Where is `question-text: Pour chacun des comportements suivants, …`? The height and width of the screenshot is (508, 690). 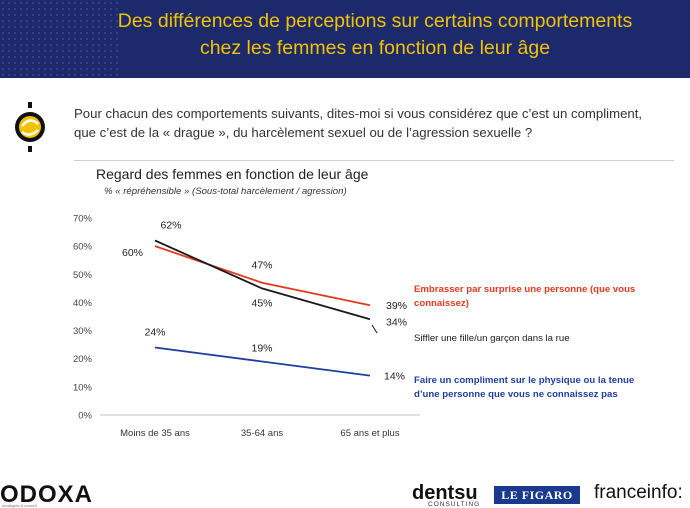
question-text: Pour chacun des comportements suivants, … is located at coordinates (379, 123).